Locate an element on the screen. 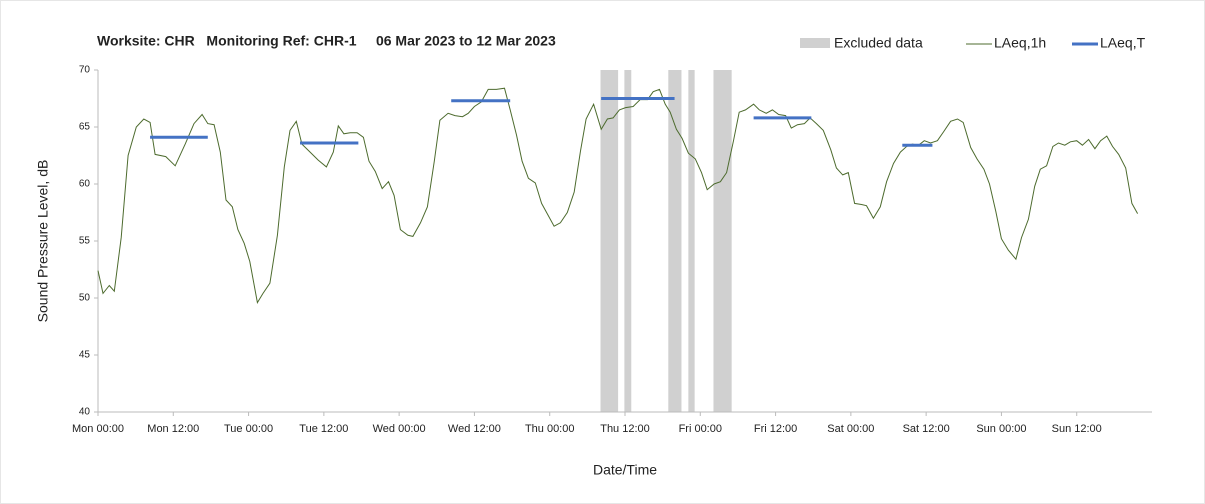  x-tick-label: Mon 00:00 is located at coordinates (98, 429).